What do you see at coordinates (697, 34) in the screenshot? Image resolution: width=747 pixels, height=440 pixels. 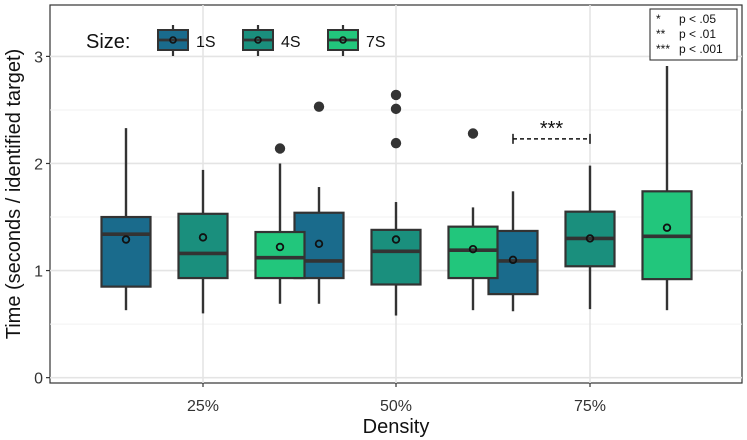 I see `significance-key-text: p < .01` at bounding box center [697, 34].